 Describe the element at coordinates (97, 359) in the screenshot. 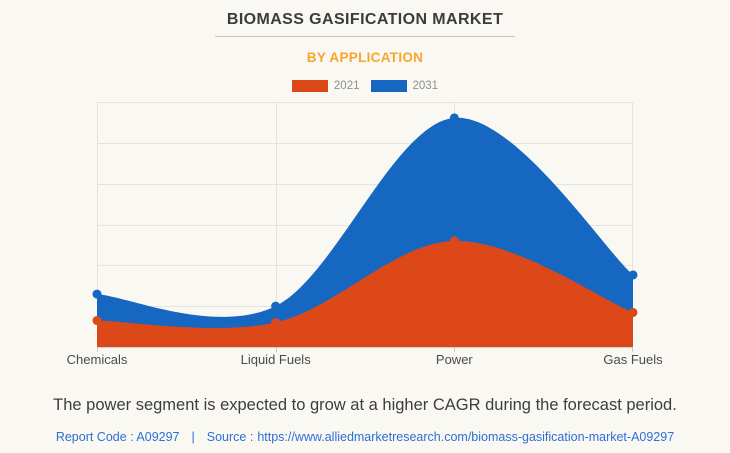

I see `x-axis-label: Chemicals` at that location.